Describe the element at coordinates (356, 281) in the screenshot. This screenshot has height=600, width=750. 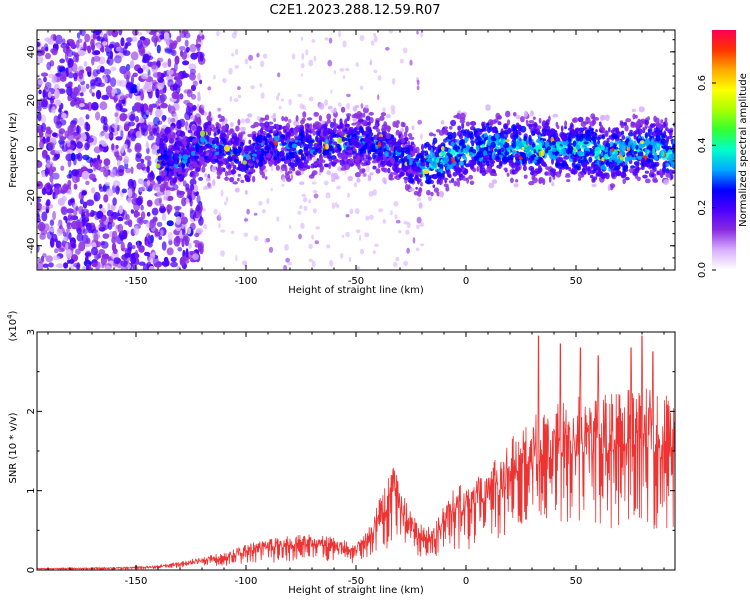
I see `x-tick-label: -50` at that location.